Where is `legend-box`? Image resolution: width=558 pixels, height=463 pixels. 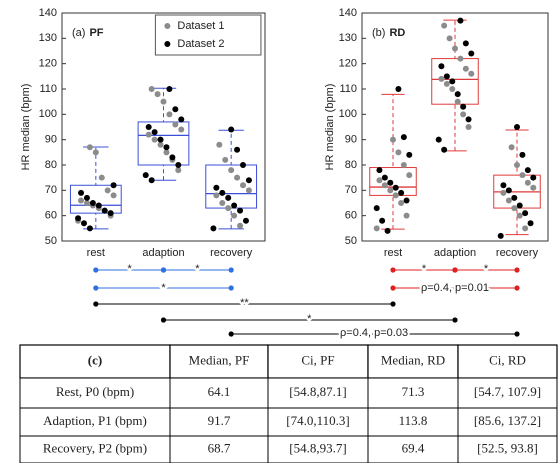 legend-box is located at coordinates (208, 35).